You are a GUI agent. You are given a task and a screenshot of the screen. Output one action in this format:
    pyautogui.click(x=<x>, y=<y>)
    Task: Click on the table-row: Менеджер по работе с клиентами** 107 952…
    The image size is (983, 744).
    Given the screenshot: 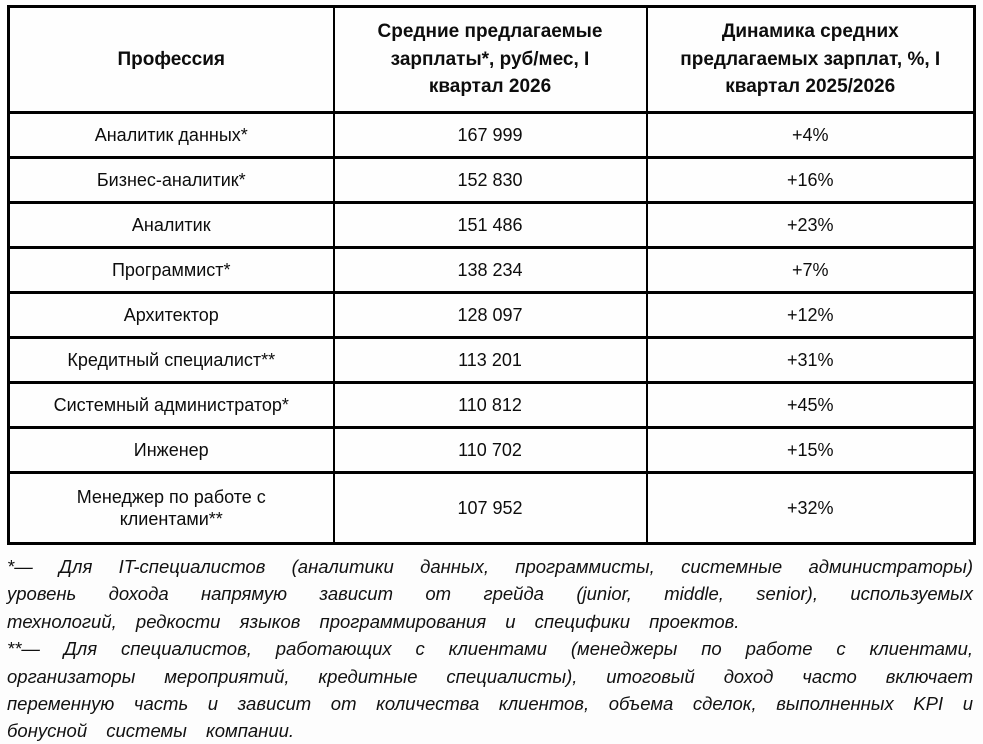 What is the action you would take?
    pyautogui.click(x=491, y=508)
    